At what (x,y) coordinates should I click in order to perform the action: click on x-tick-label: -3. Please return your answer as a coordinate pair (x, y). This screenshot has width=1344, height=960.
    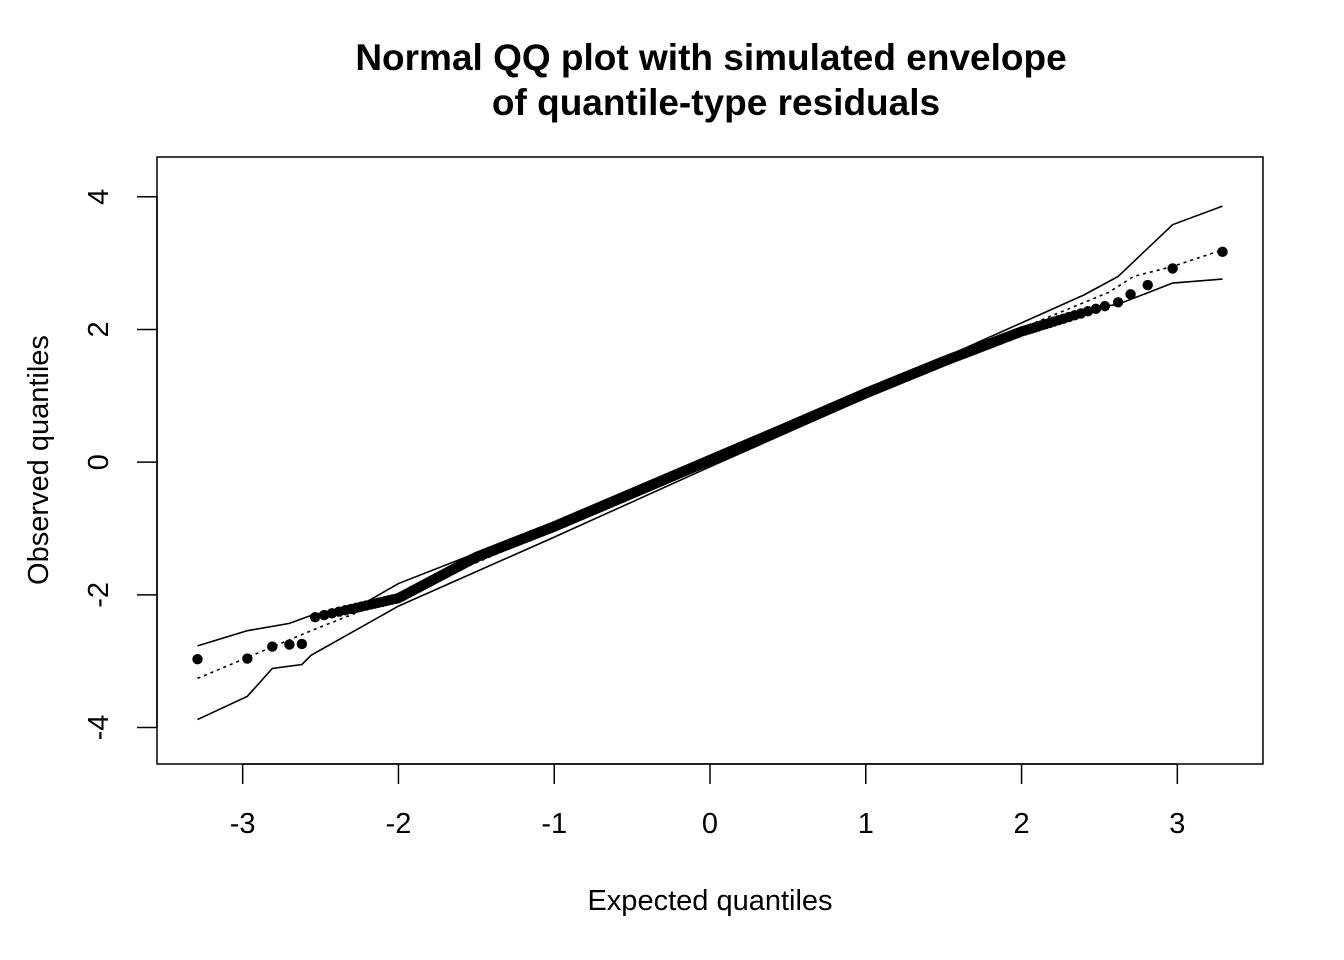
    Looking at the image, I should click on (243, 824).